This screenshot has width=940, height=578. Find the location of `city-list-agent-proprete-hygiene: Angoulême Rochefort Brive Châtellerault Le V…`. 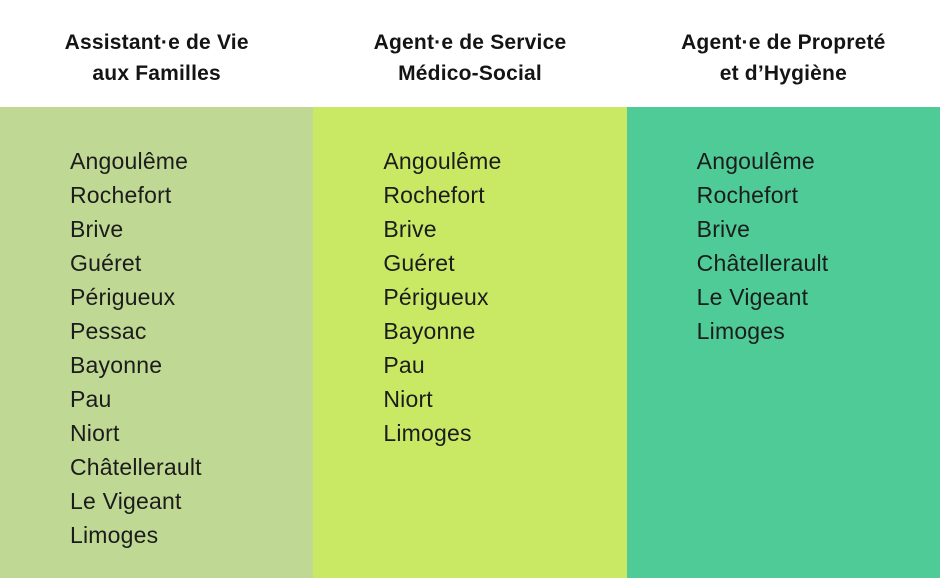

city-list-agent-proprete-hygiene: Angoulême Rochefort Brive Châtellerault Le V… is located at coordinates (813, 246).